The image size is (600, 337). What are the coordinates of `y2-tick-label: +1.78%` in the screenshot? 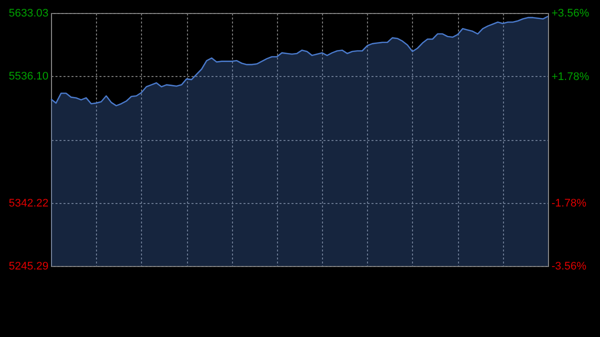 It's located at (571, 76).